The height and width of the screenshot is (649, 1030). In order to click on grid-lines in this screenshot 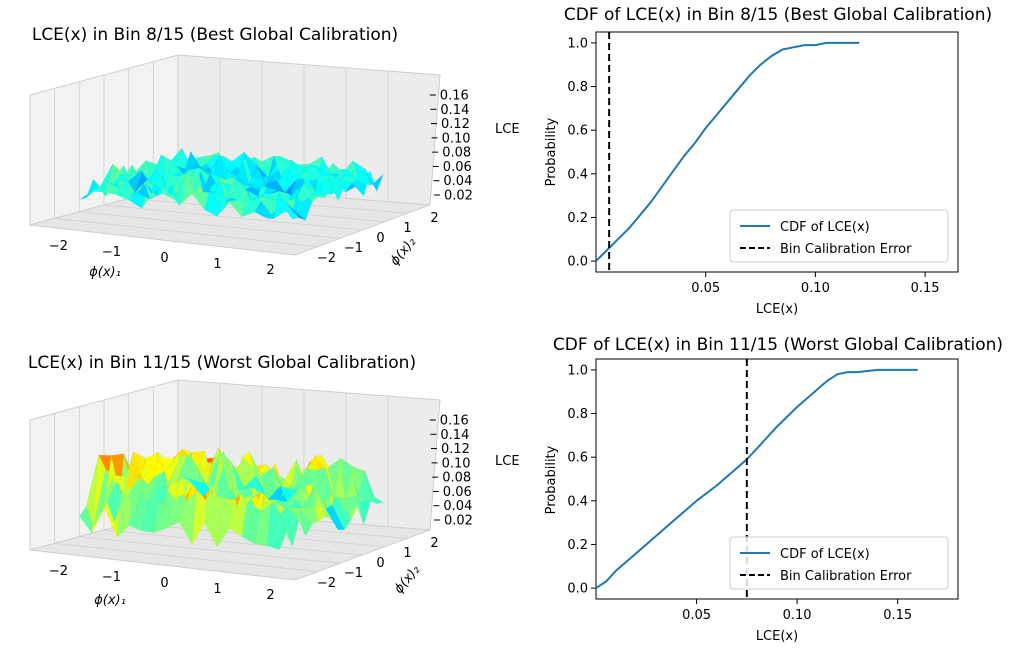, I will do `click(231, 478)`.